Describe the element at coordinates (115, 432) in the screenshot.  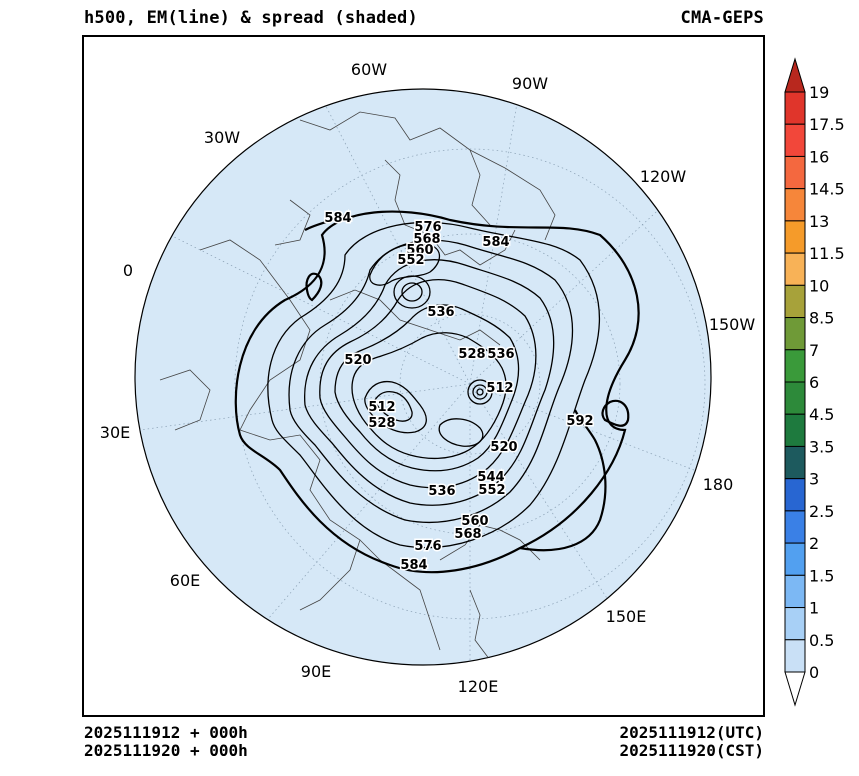
I see `longitude-label: 30E` at that location.